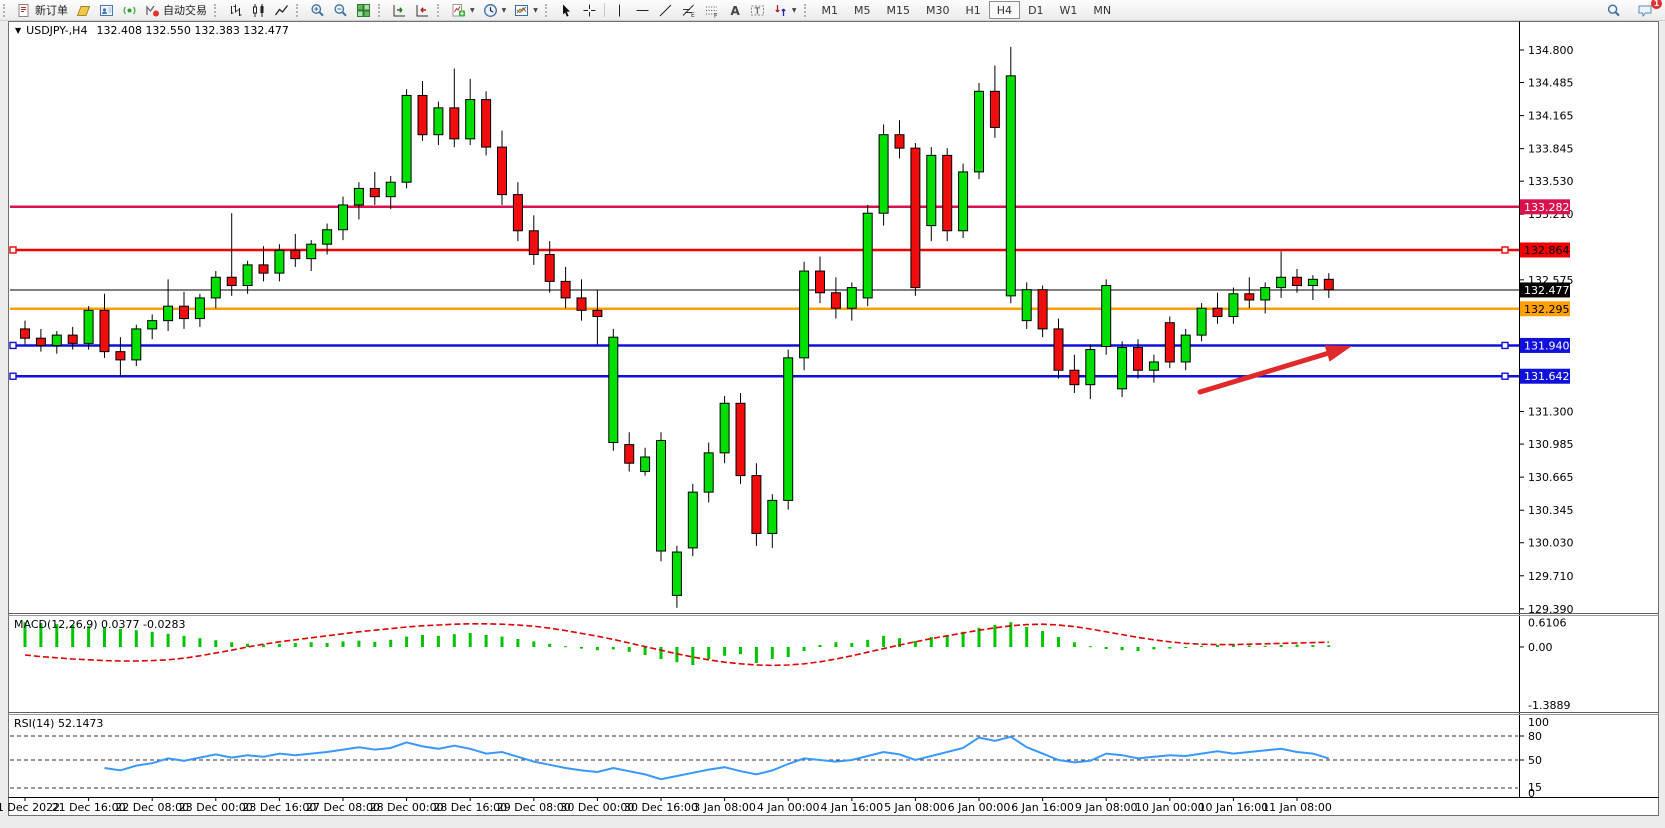  Describe the element at coordinates (1531, 793) in the screenshot. I see `svg-text: 0` at that location.